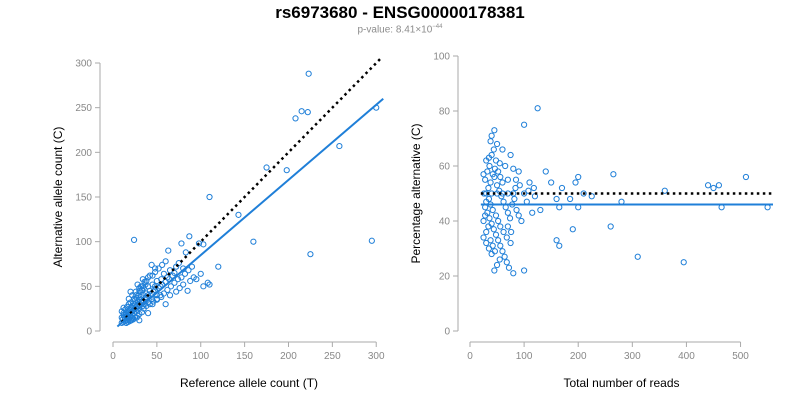  Describe the element at coordinates (249, 383) in the screenshot. I see `x-axis-label: Reference allele count (T)` at that location.